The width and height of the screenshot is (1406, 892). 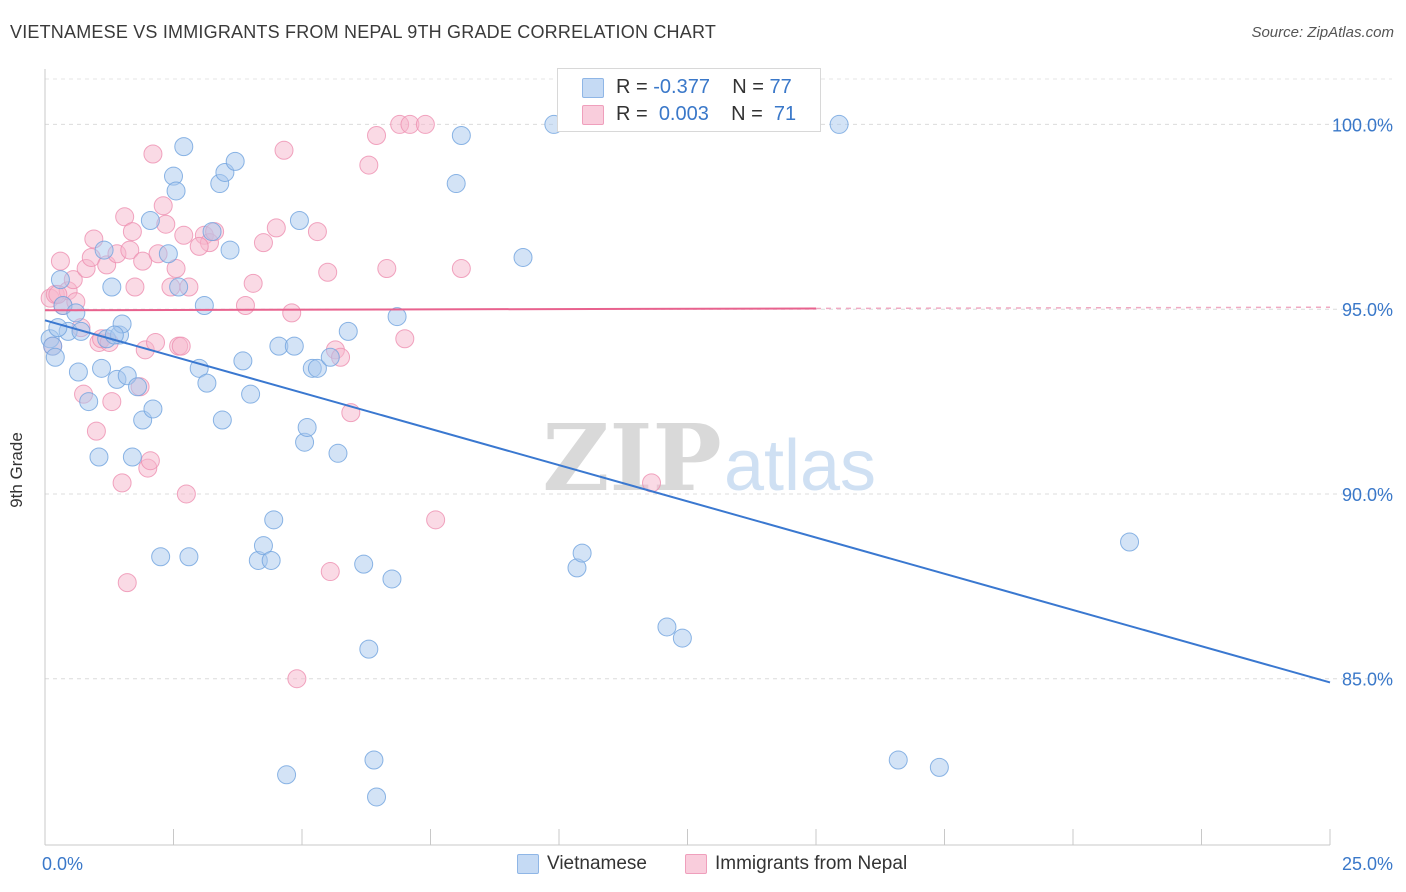 I want to click on n-label: N =, so click(x=747, y=114).